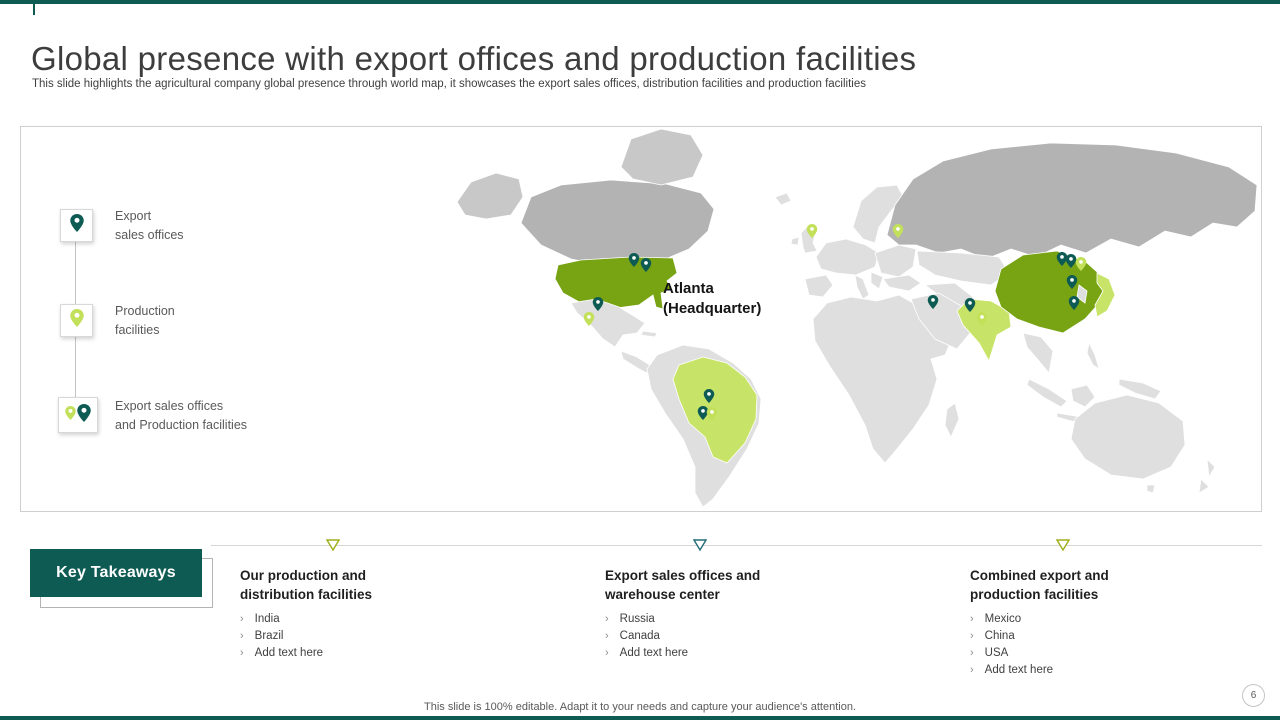  Describe the element at coordinates (1083, 396) in the screenshot. I see `region-borneo` at that location.